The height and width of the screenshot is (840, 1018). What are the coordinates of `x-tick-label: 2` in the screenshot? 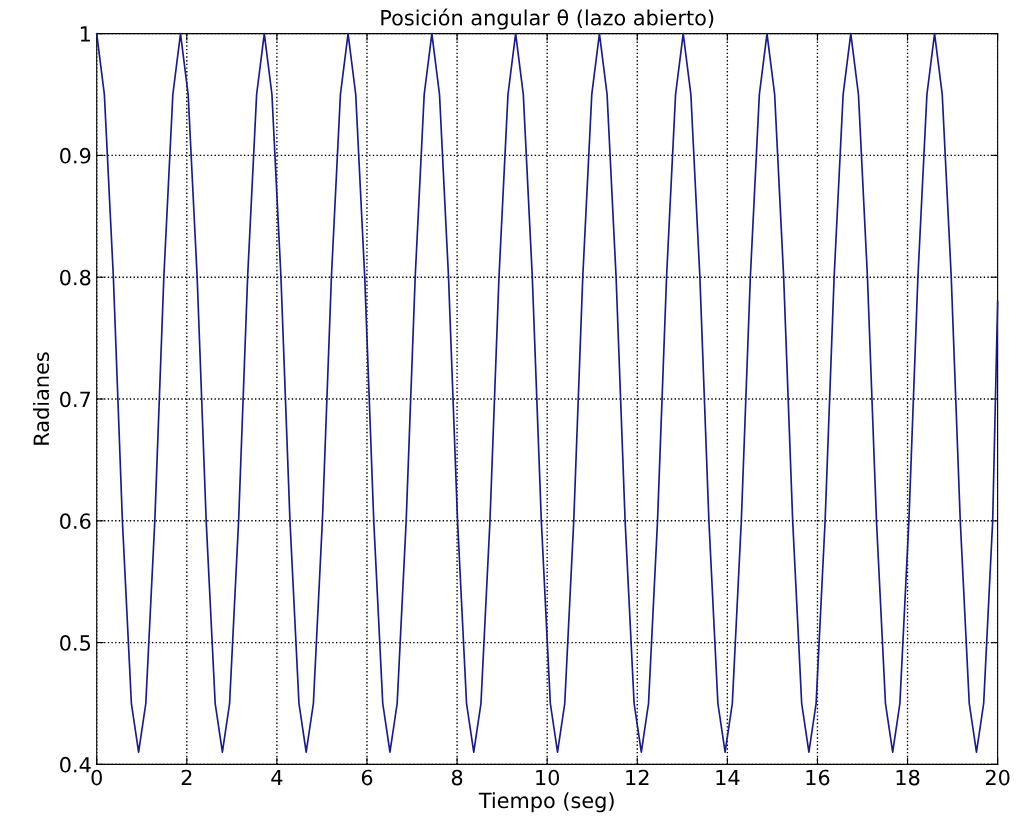 It's located at (186, 777).